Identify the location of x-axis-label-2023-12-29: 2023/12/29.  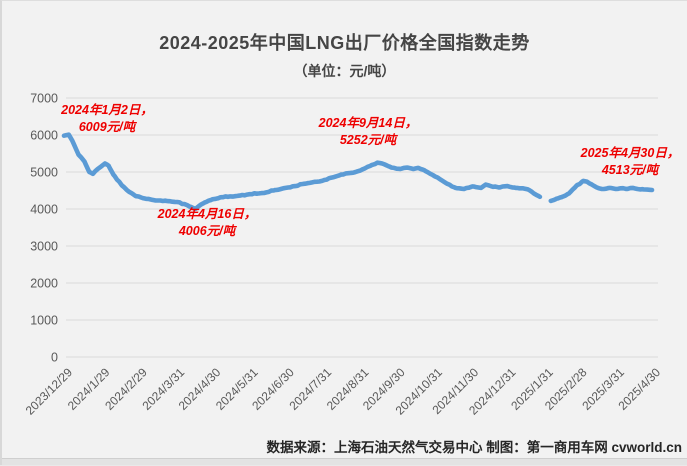
(49, 391).